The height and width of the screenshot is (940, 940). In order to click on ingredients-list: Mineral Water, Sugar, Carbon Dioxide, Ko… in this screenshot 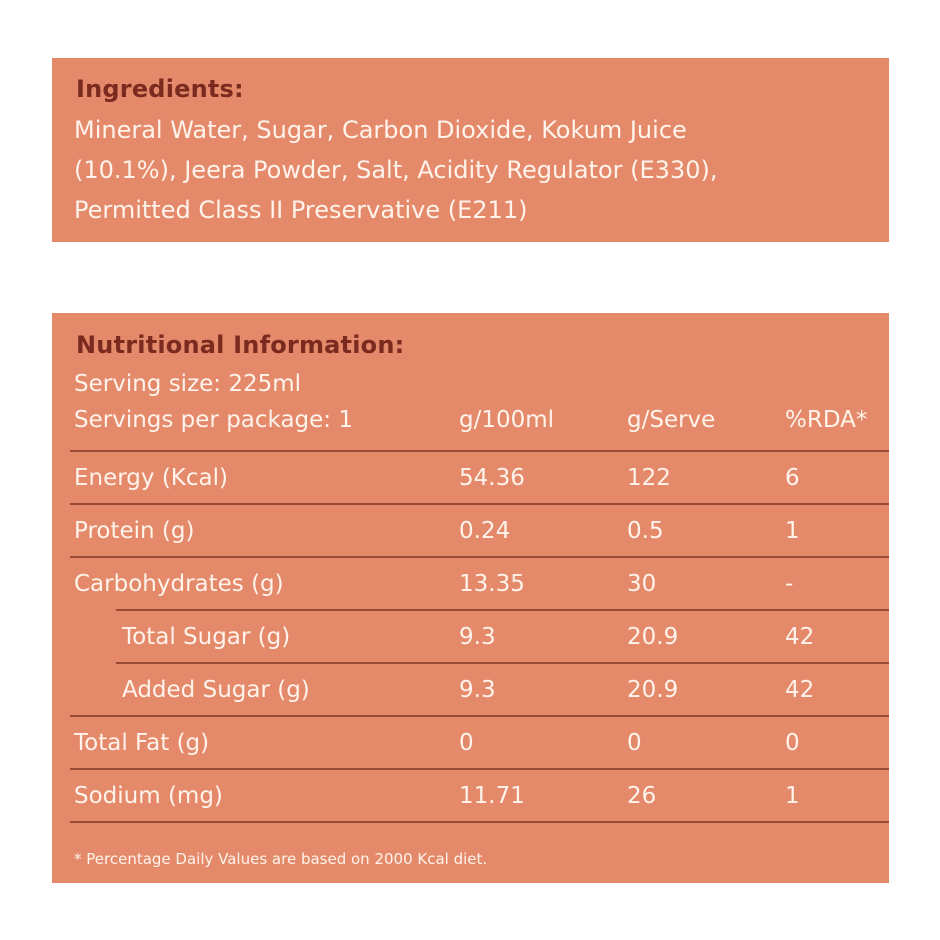, I will do `click(476, 170)`.